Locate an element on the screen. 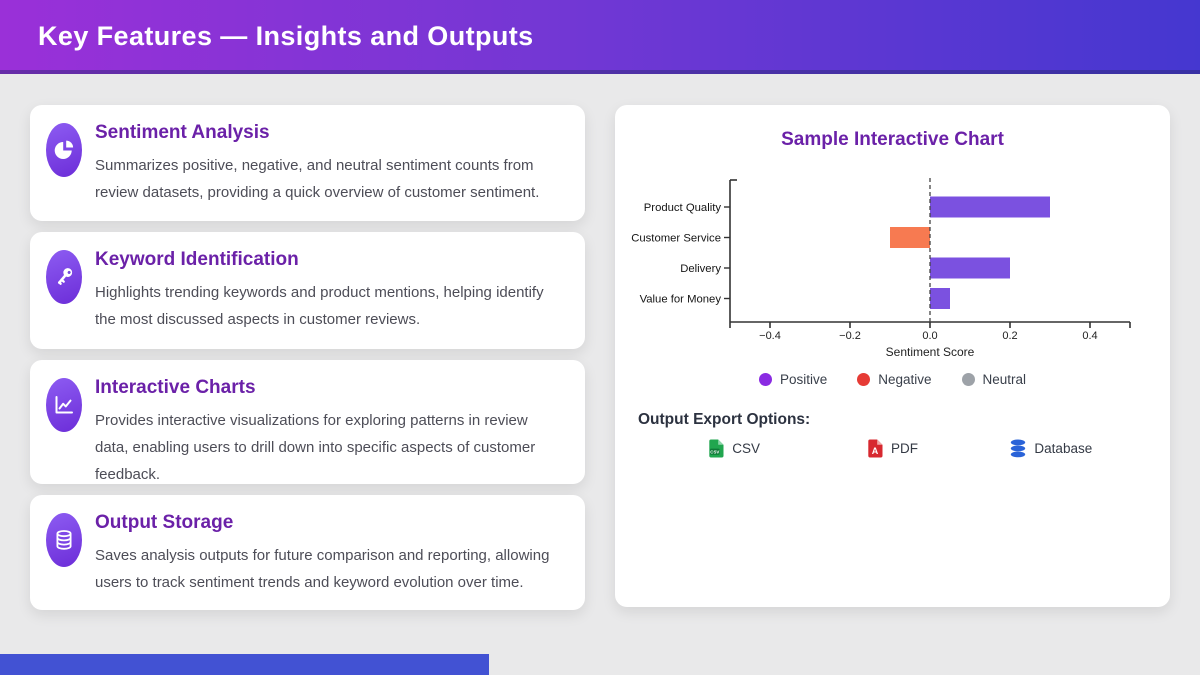 The image size is (1200, 675). export-pdf-button: A PDF is located at coordinates (892, 448).